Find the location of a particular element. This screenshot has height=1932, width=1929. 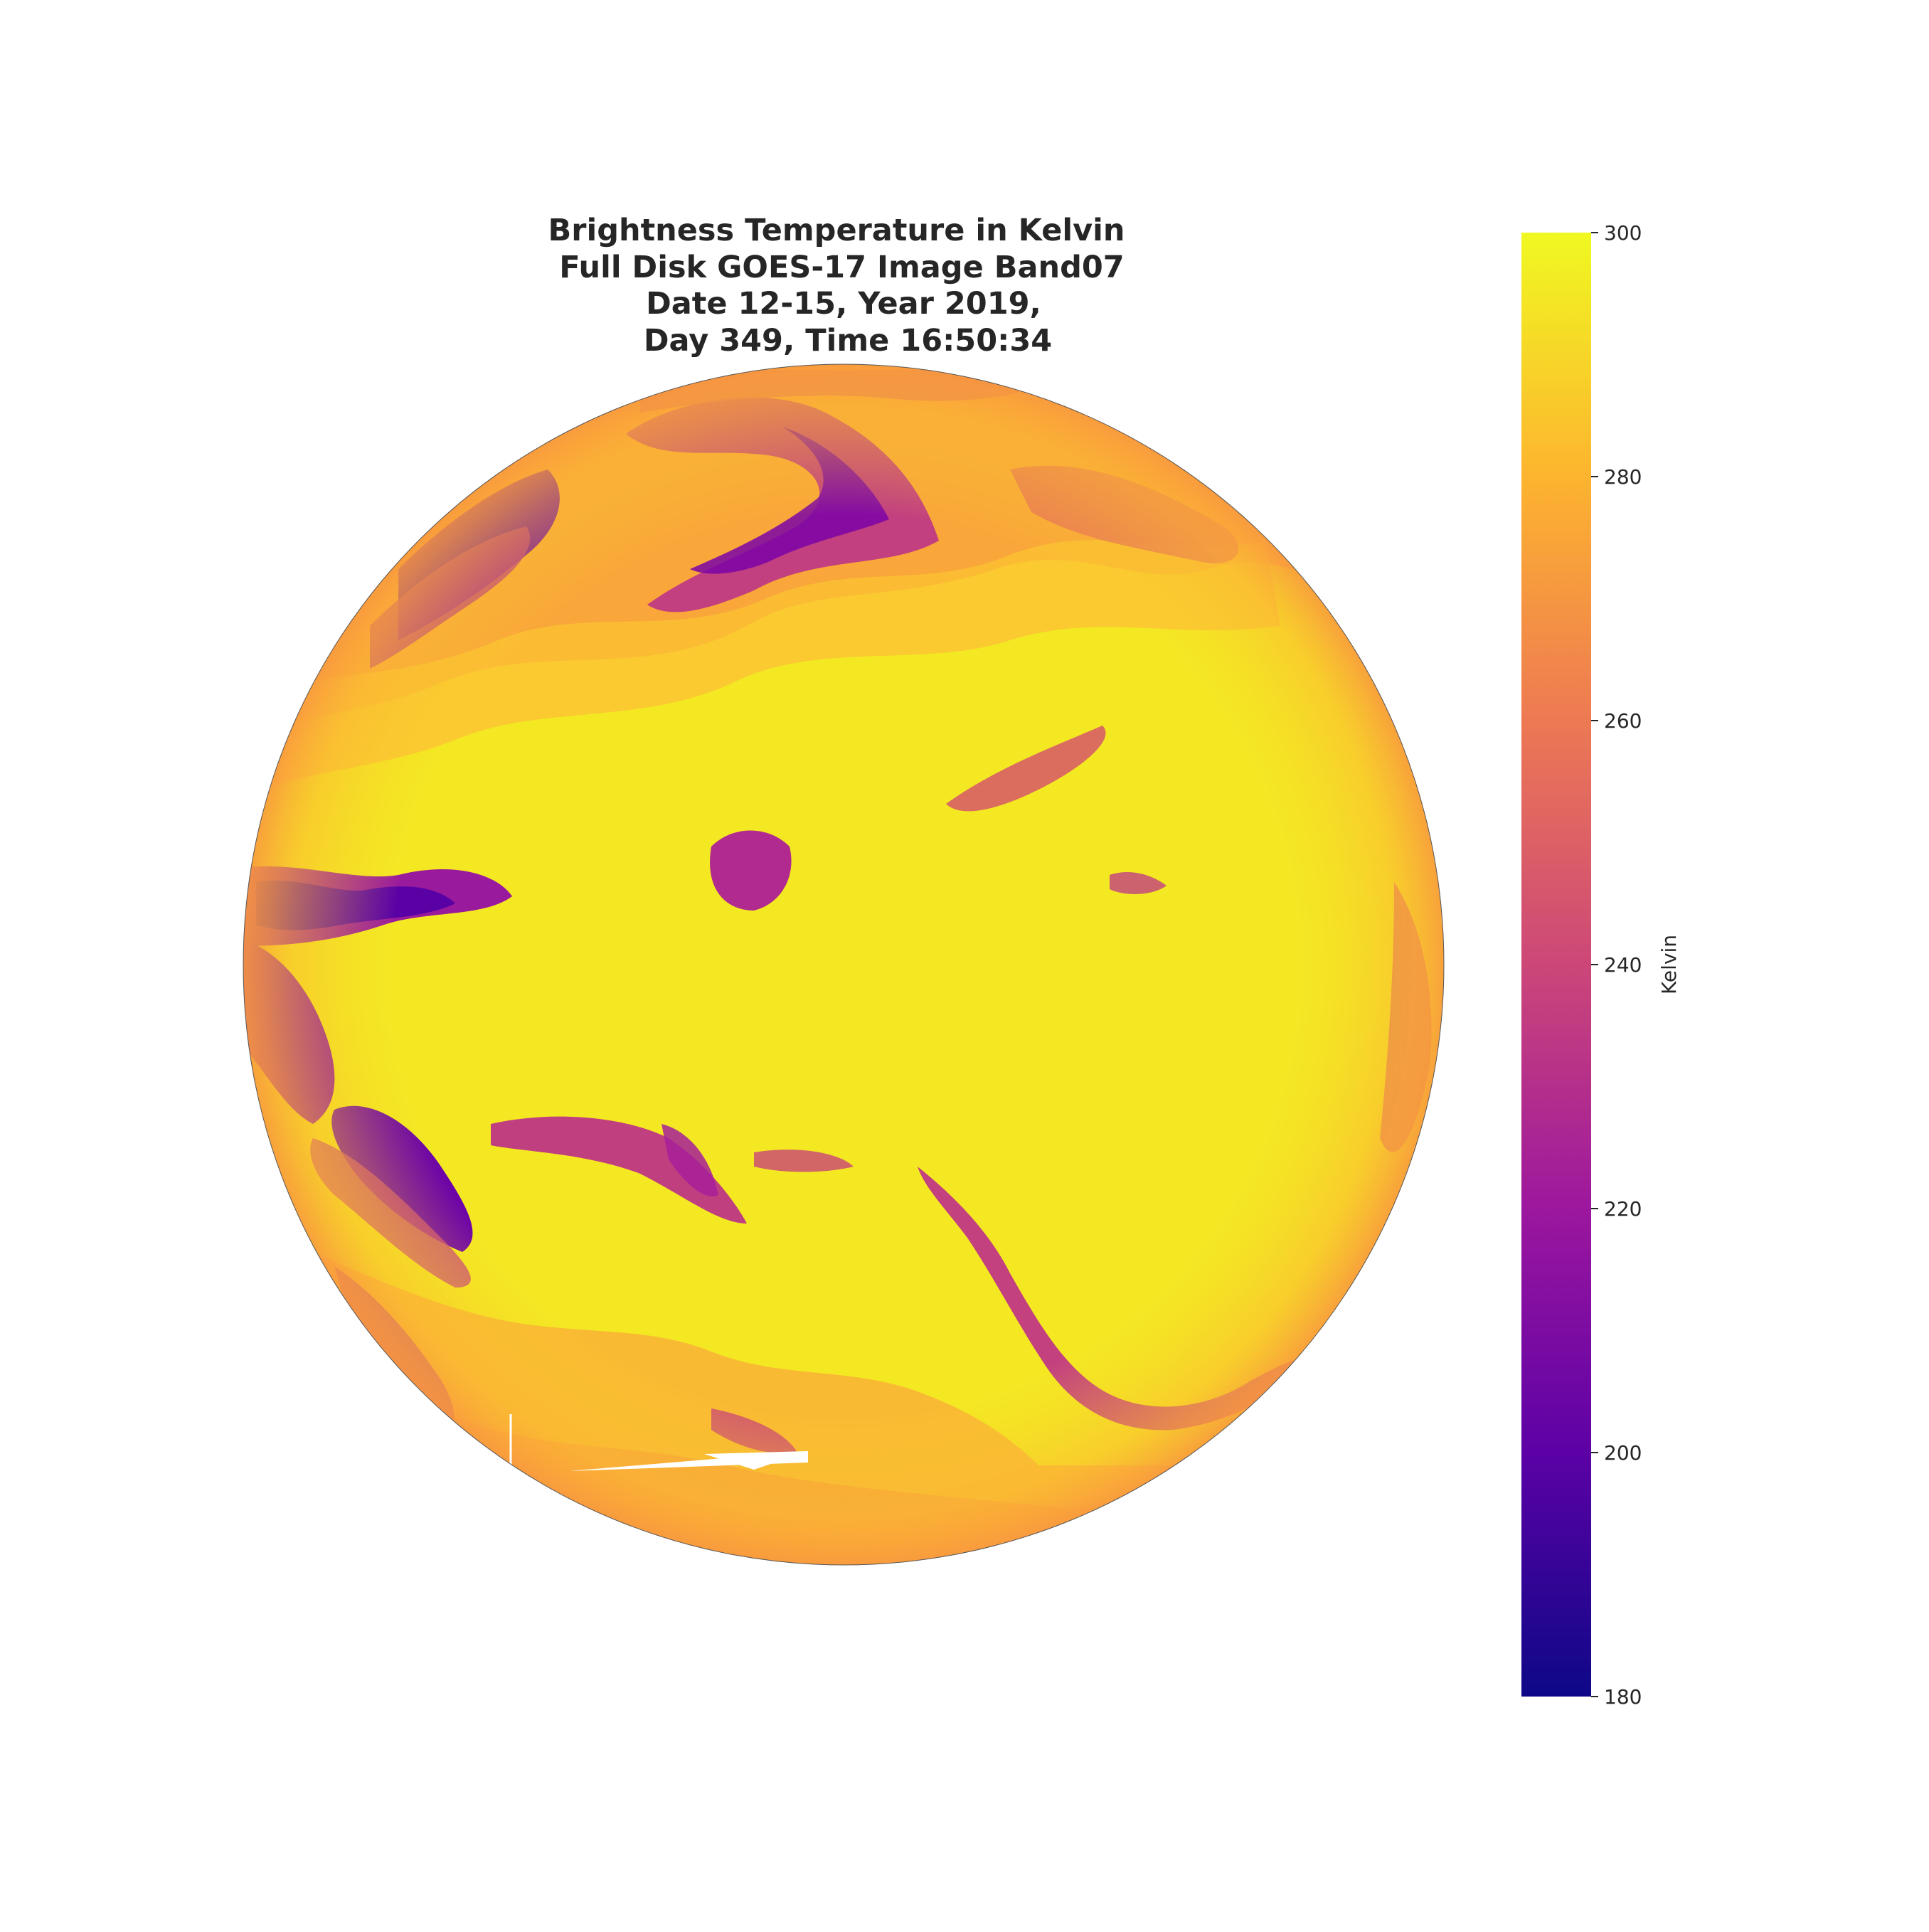

colorbar-tick-label: 220 is located at coordinates (1623, 1209).